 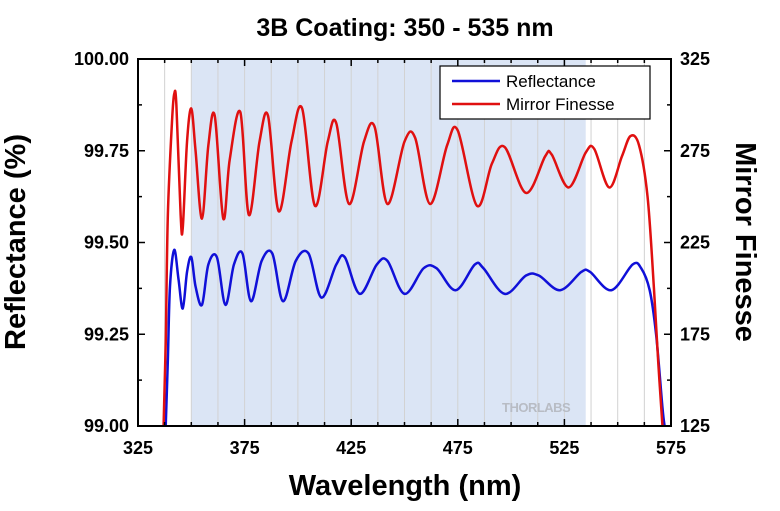 What do you see at coordinates (564, 448) in the screenshot?
I see `x-tick-label: 525` at bounding box center [564, 448].